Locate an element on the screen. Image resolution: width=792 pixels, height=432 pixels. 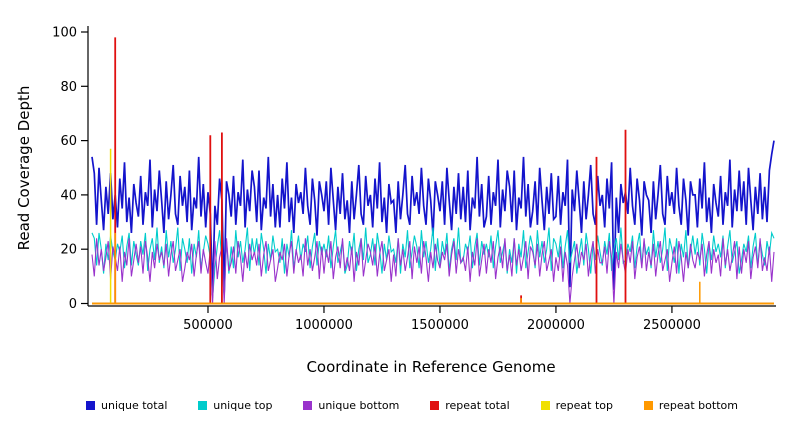
legend-label: unique bottom is located at coordinates (359, 405).